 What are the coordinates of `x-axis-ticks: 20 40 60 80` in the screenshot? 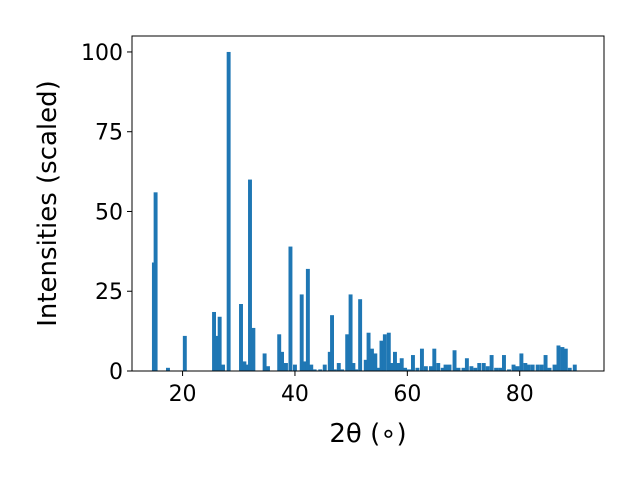 It's located at (351, 389).